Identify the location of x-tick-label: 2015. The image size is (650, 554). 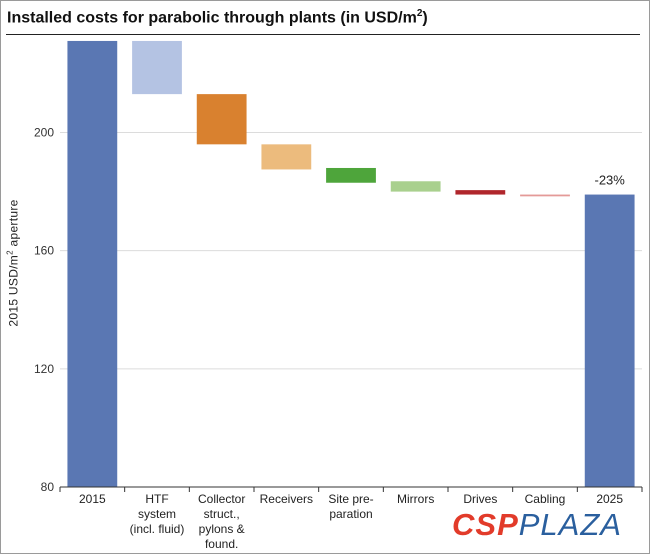
(92, 499).